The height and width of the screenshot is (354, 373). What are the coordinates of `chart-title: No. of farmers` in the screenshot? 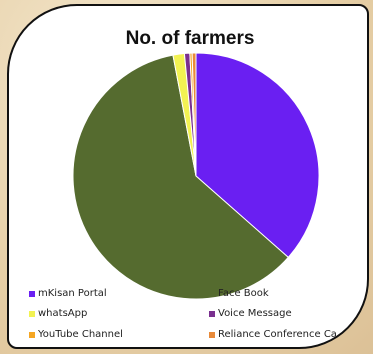 It's located at (190, 38).